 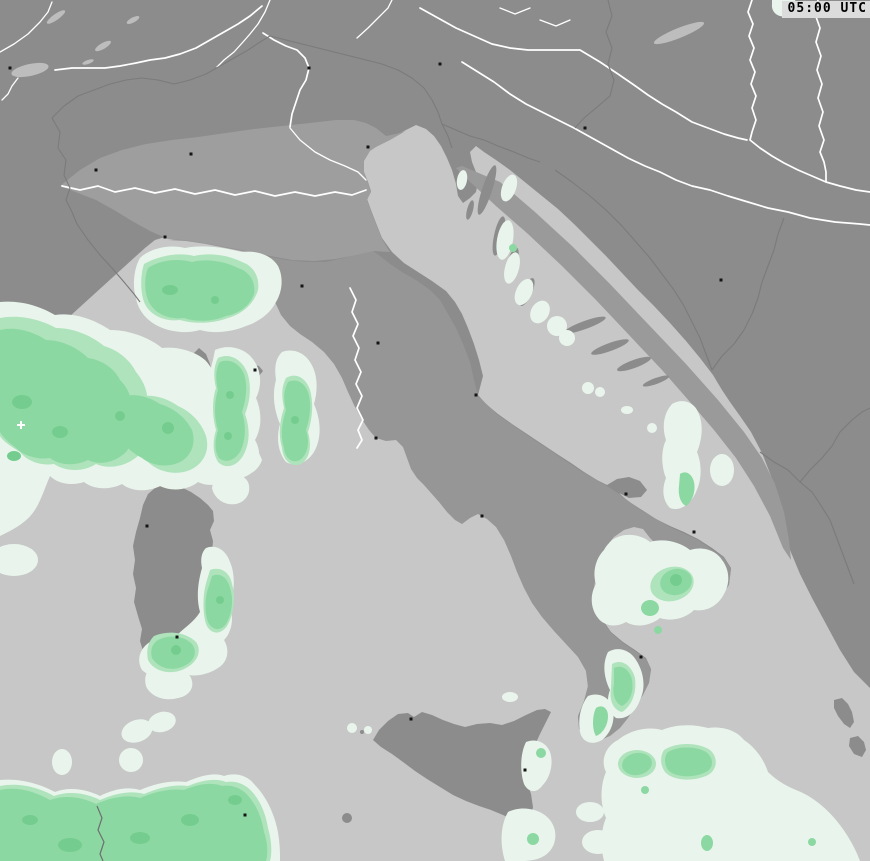 I want to click on island-corfu, so click(x=844, y=713).